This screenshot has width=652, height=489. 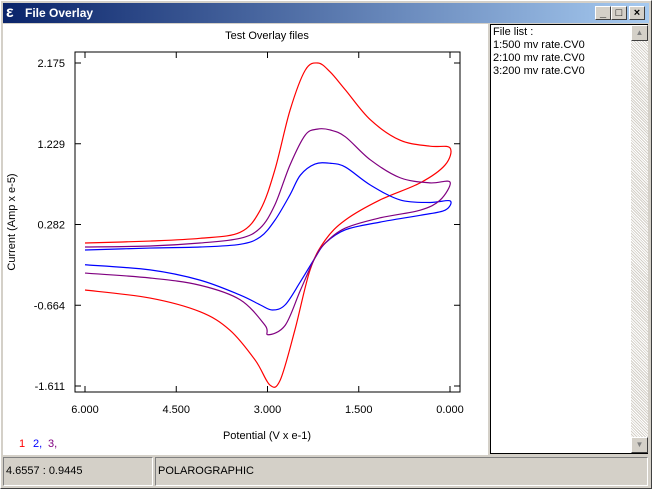 I want to click on file-list-scrollbar: ▲ ▼, so click(x=639, y=239).